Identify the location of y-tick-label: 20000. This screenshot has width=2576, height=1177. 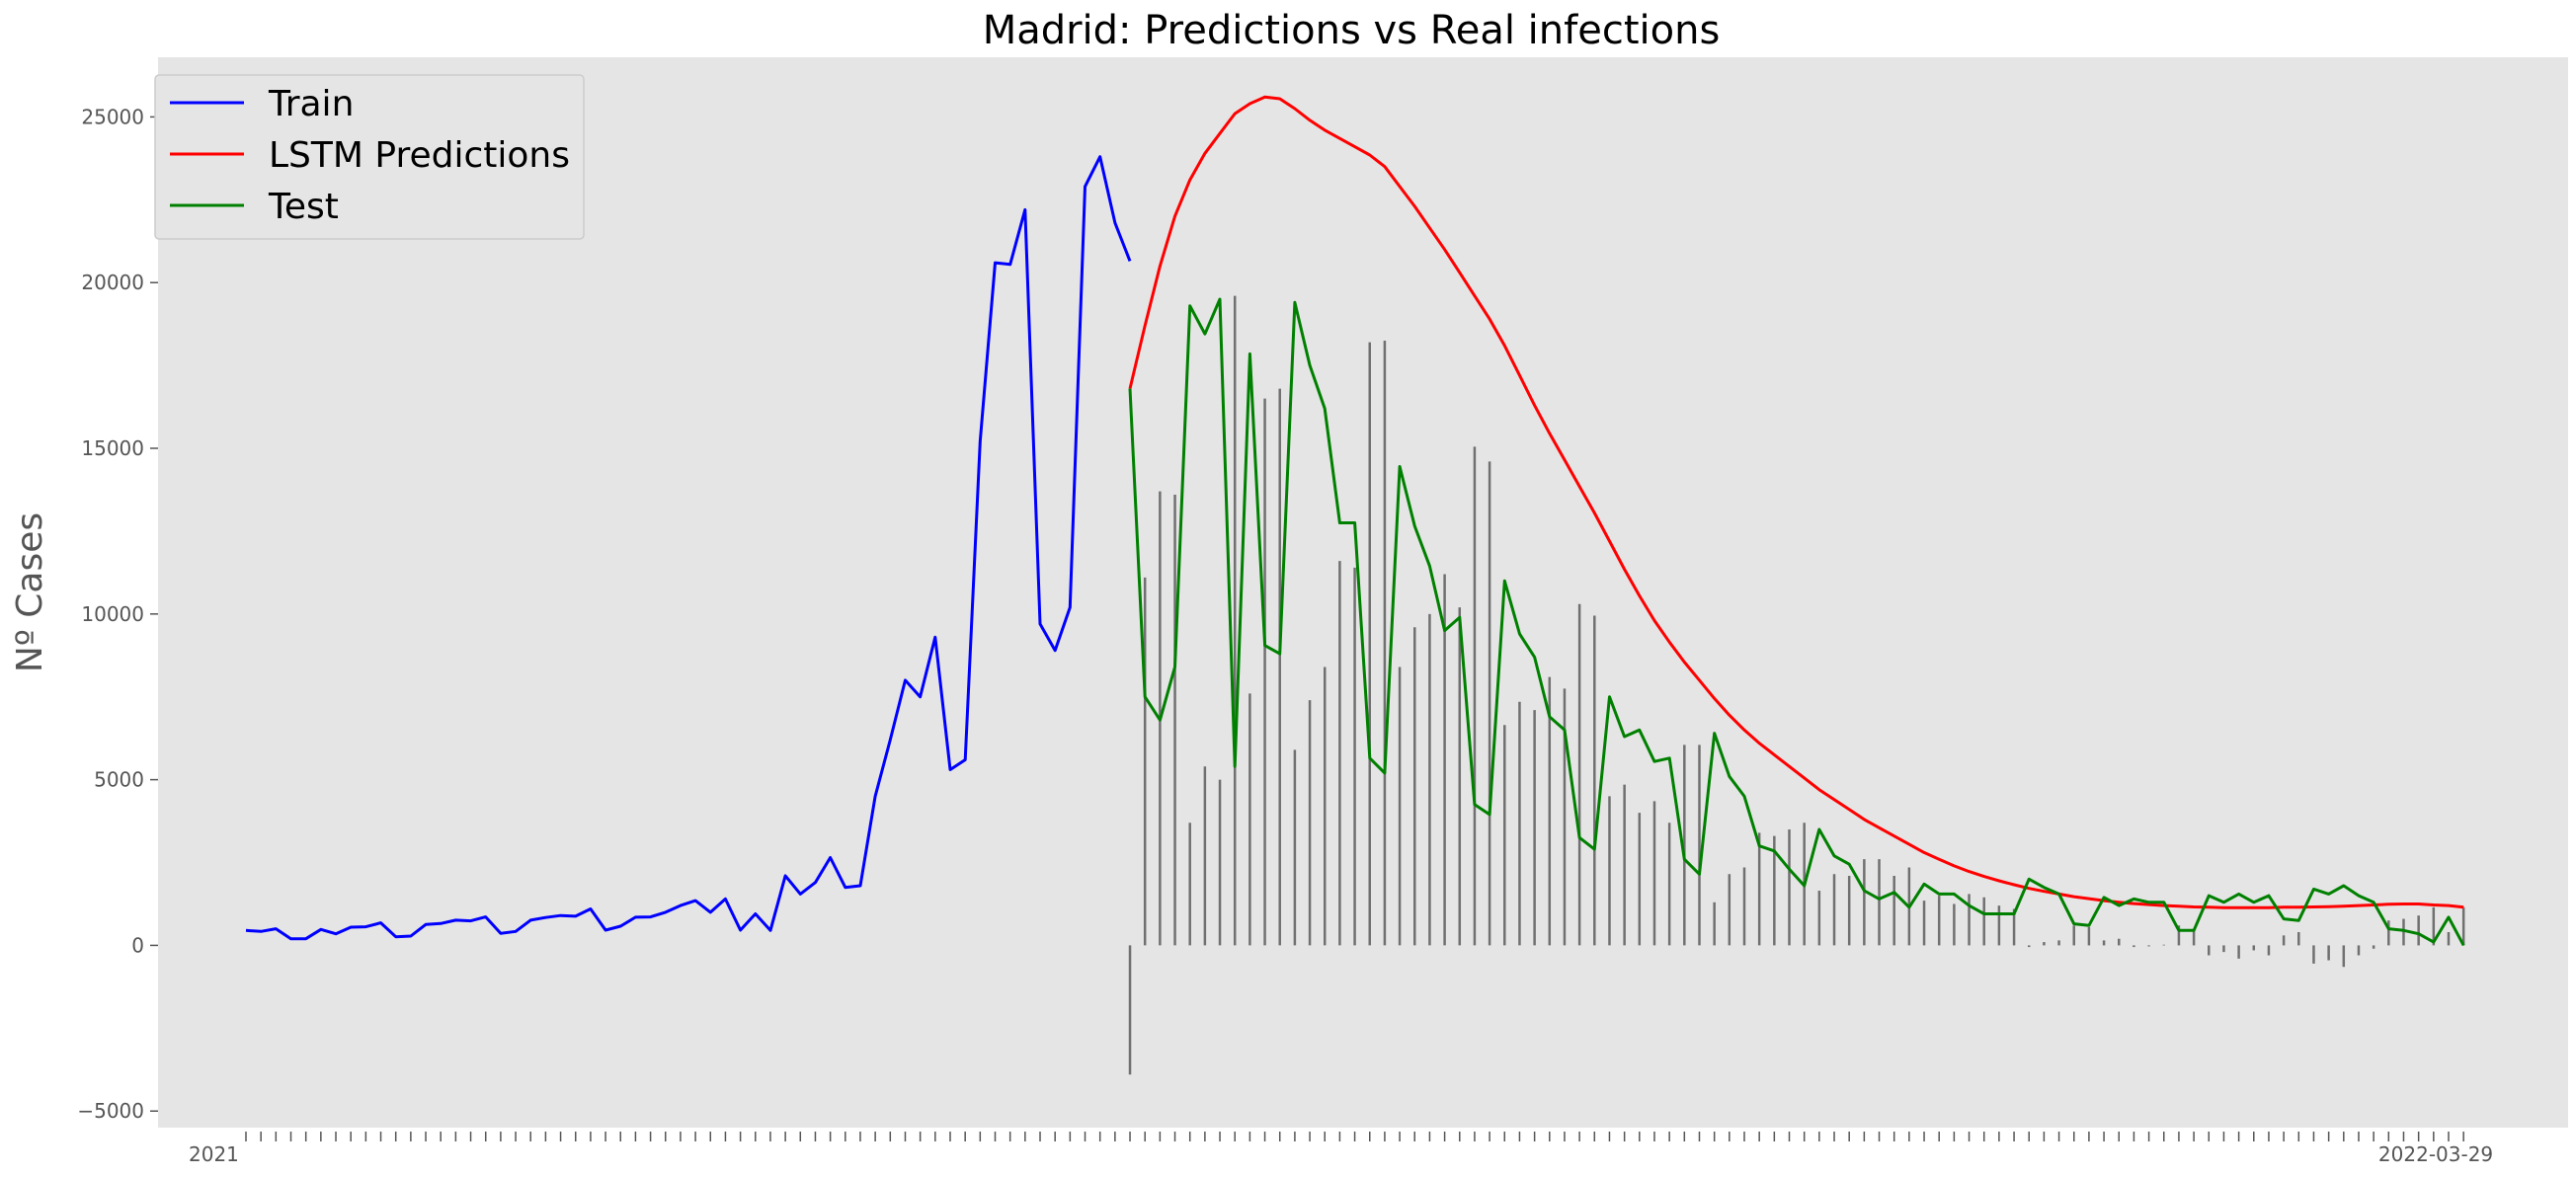
(112, 283).